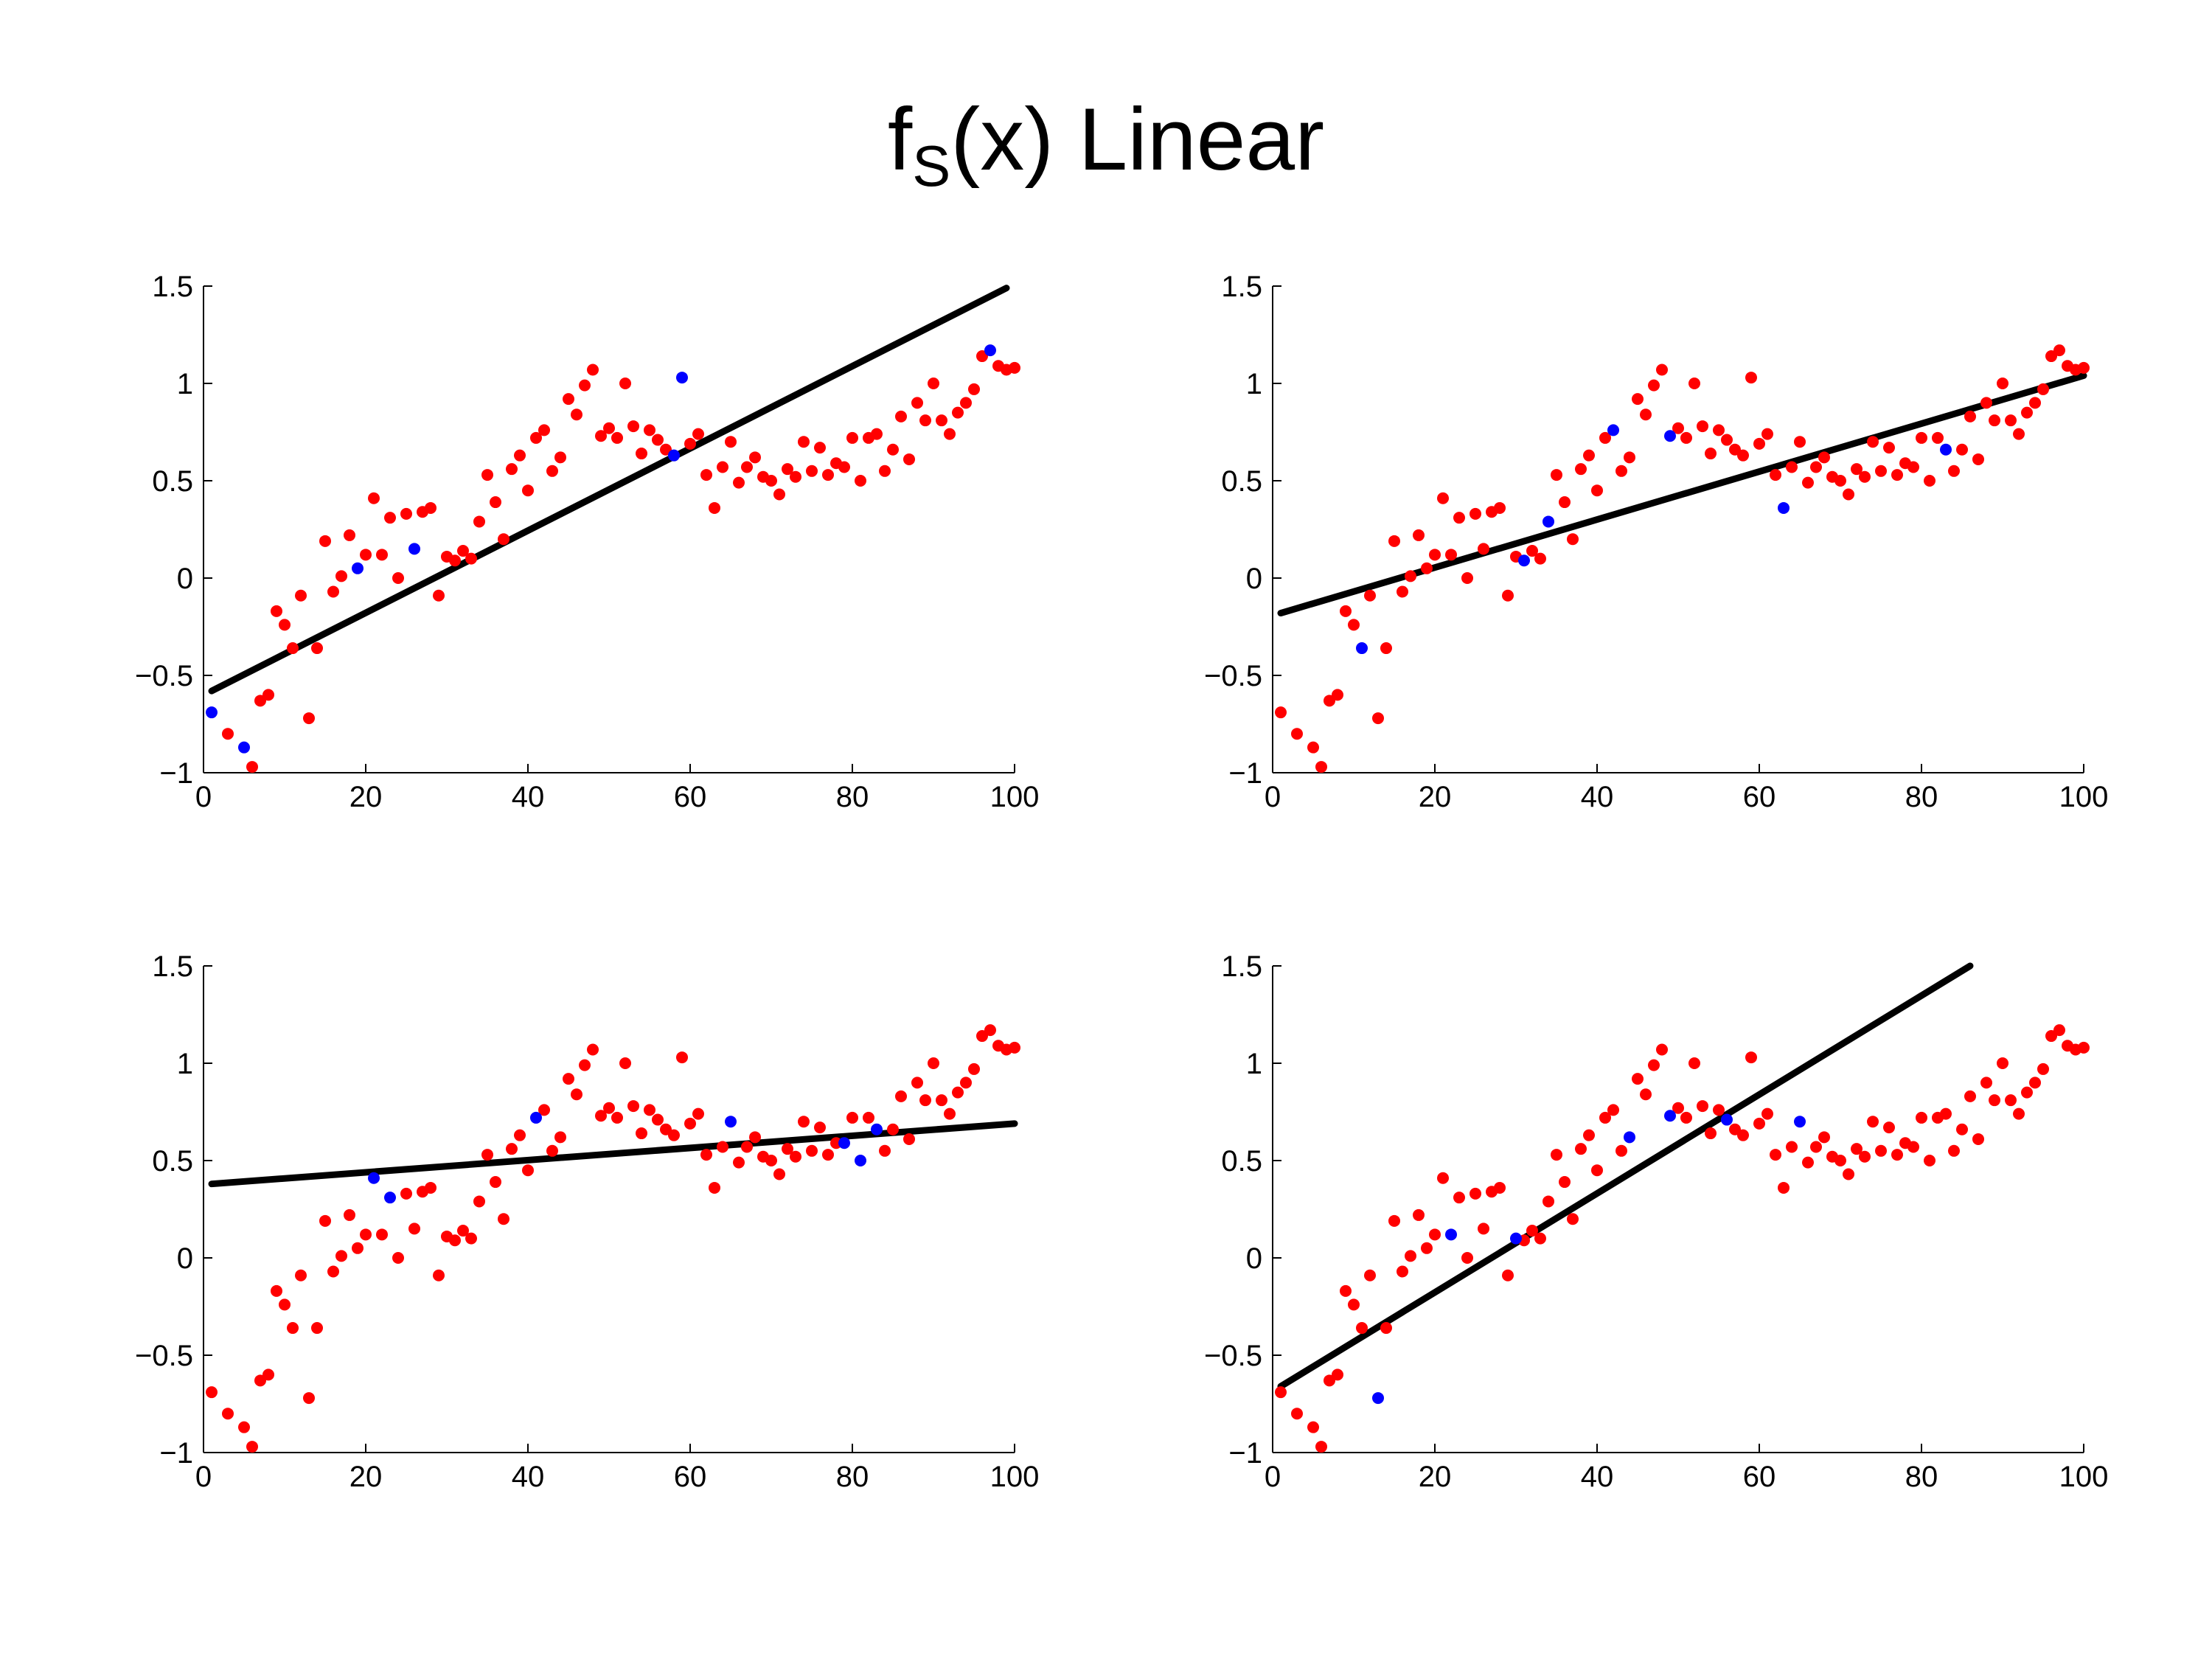 Image resolution: width=2212 pixels, height=1659 pixels. What do you see at coordinates (587, 1221) in the screenshot?
I see `subplot-bottom-left: 0 20 40 60 80 100 −1 −0.5 0 0.5 1 1.5` at bounding box center [587, 1221].